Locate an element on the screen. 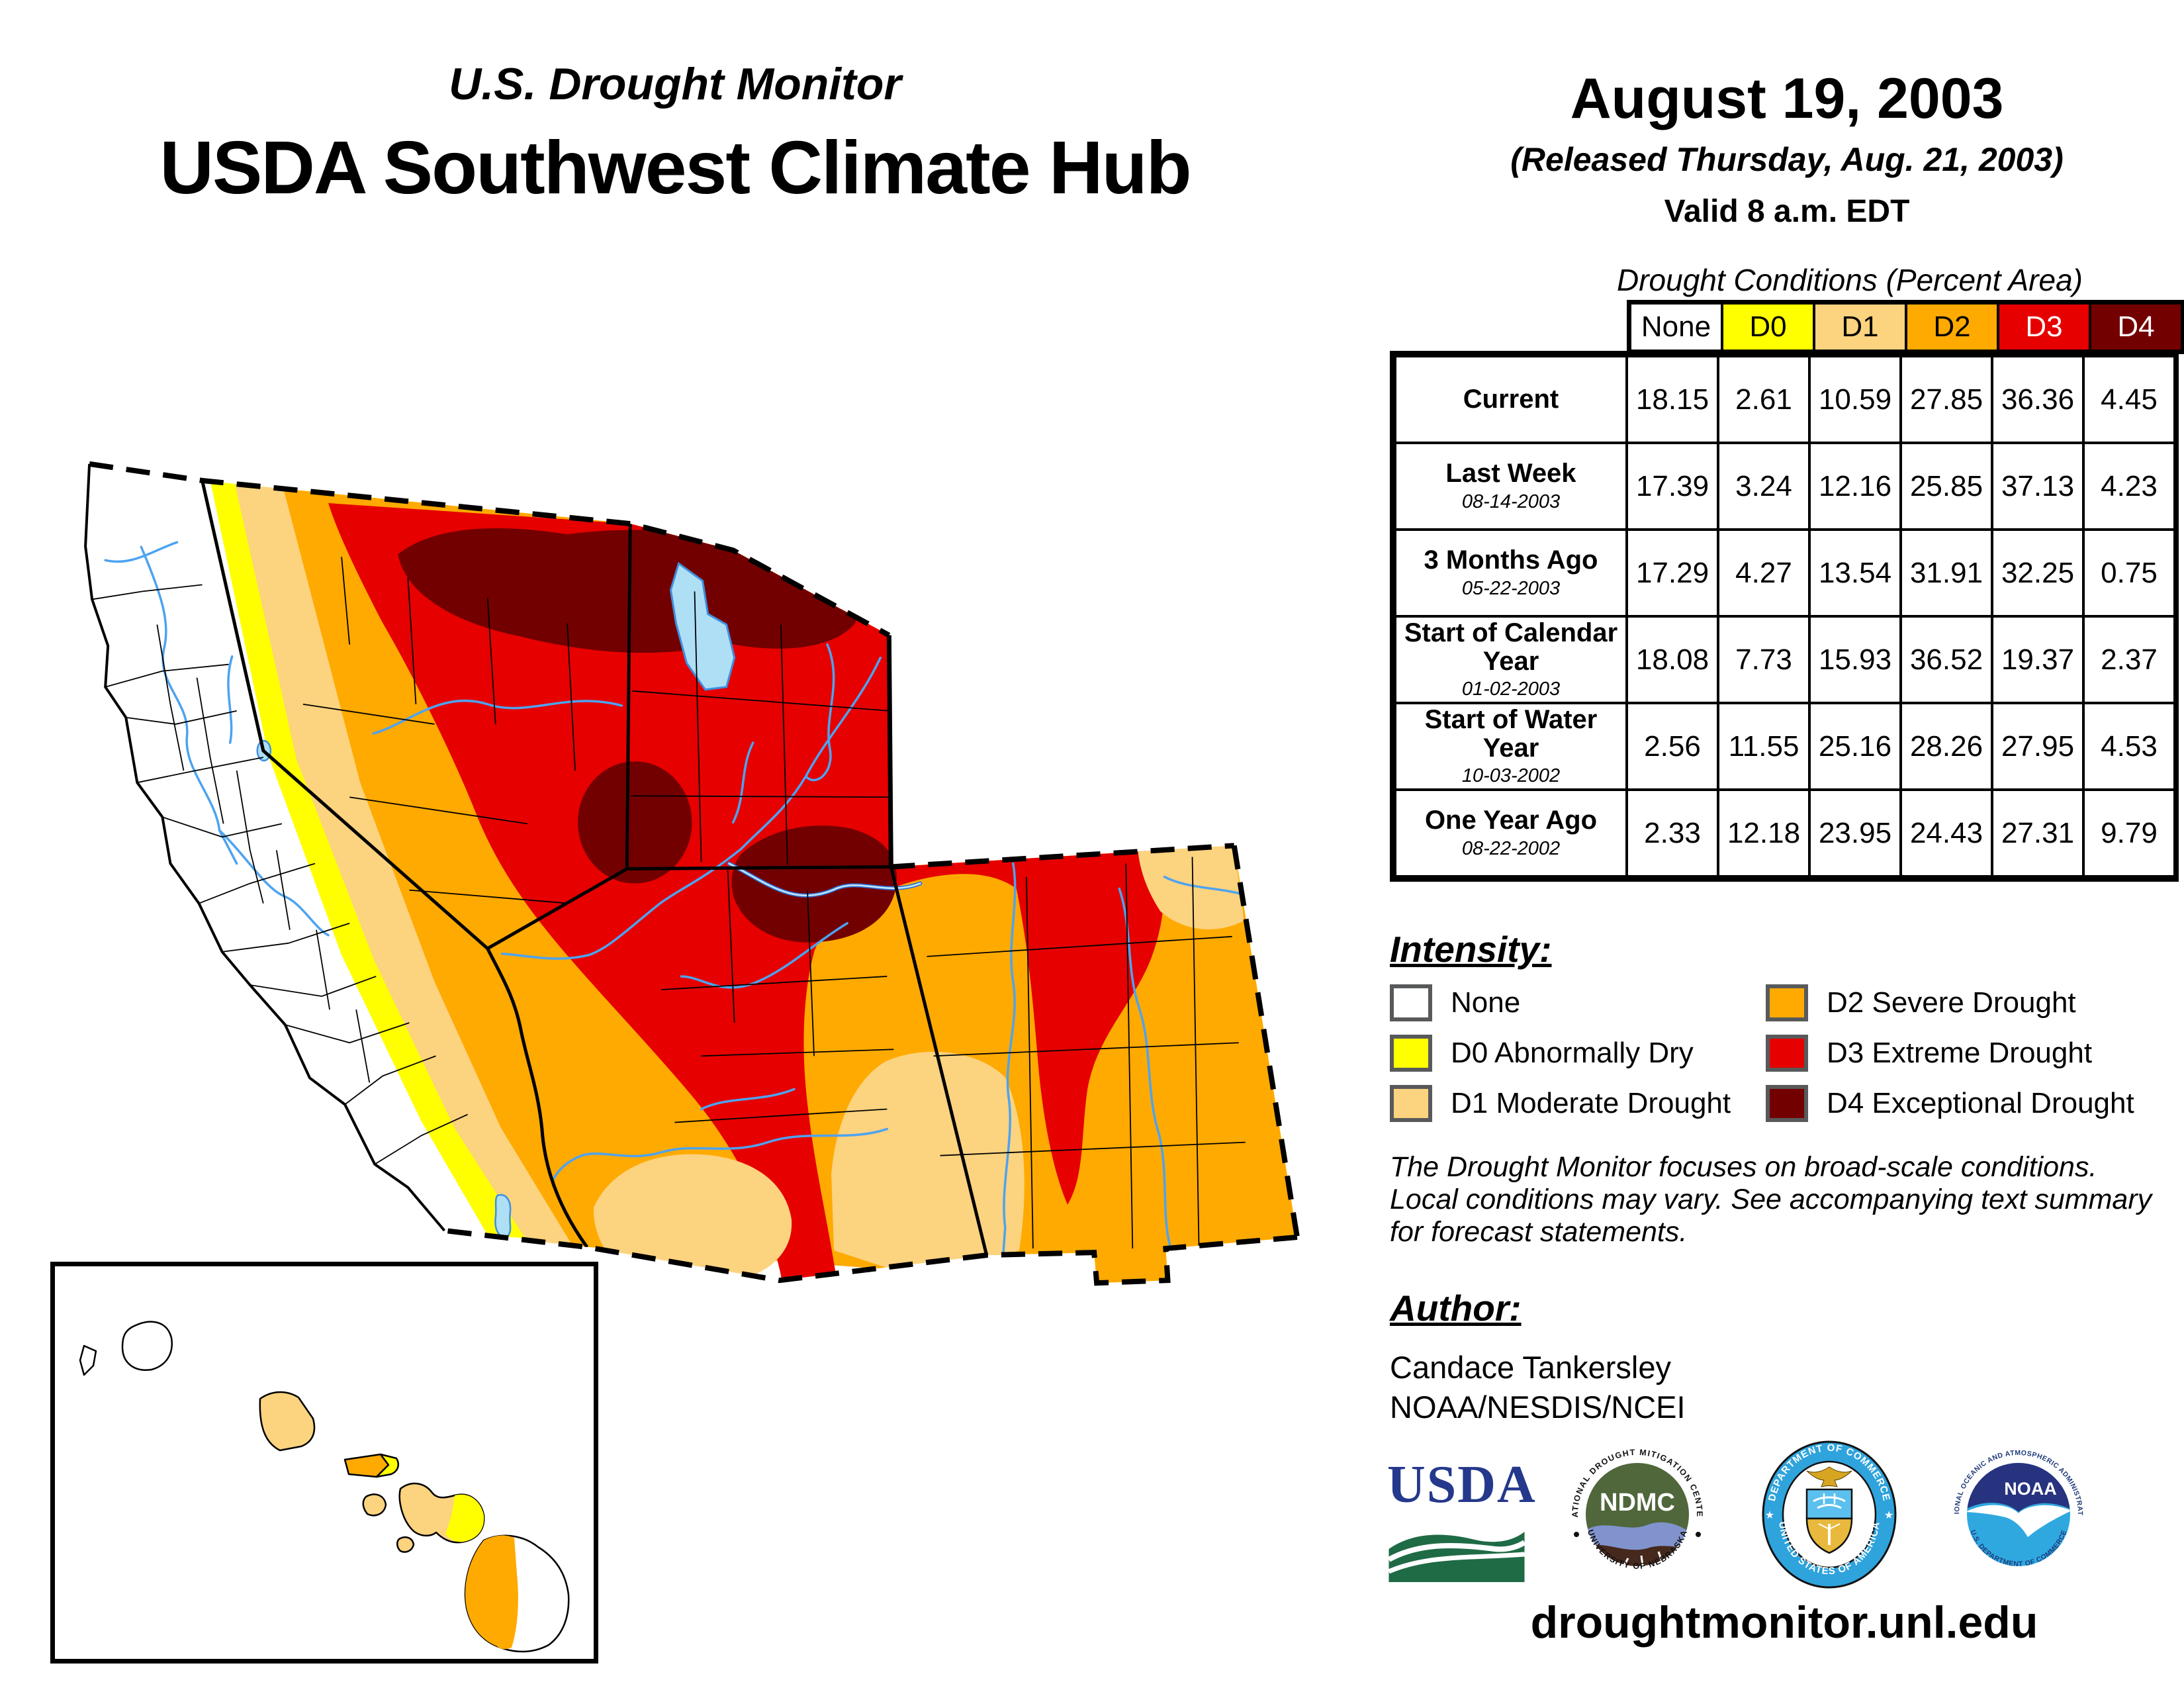 The height and width of the screenshot is (1688, 2184). legend-item-d3: D3 Extreme Drought is located at coordinates (1929, 1053).